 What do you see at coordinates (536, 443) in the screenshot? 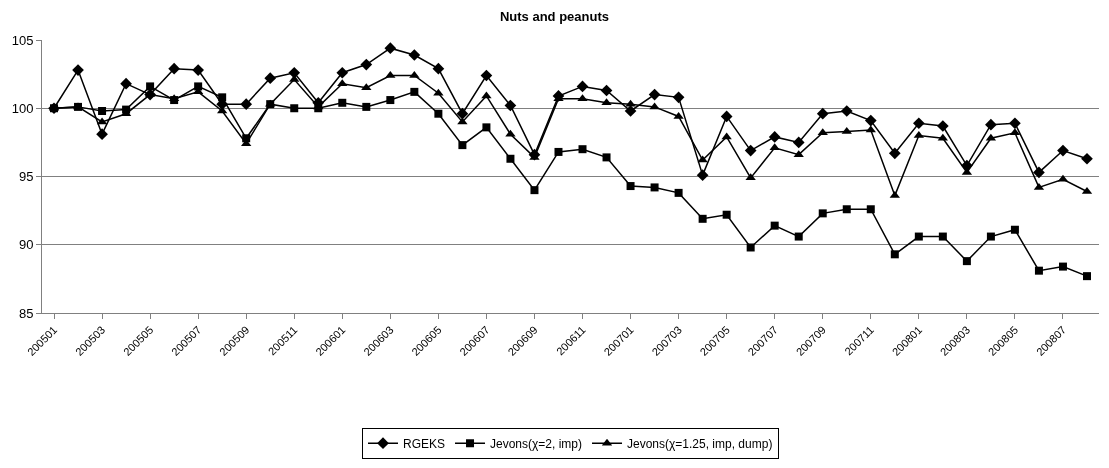
I see `legend-label: Jevons(χ=2, imp)` at bounding box center [536, 443].